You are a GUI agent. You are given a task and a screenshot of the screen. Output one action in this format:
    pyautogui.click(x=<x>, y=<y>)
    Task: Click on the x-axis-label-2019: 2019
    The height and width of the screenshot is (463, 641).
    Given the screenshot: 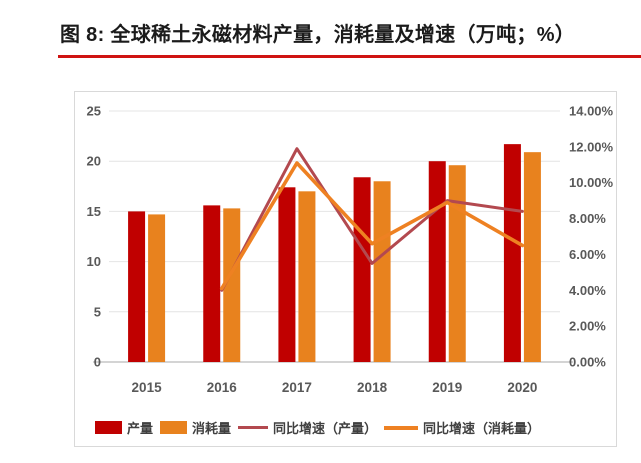 What is the action you would take?
    pyautogui.click(x=447, y=387)
    